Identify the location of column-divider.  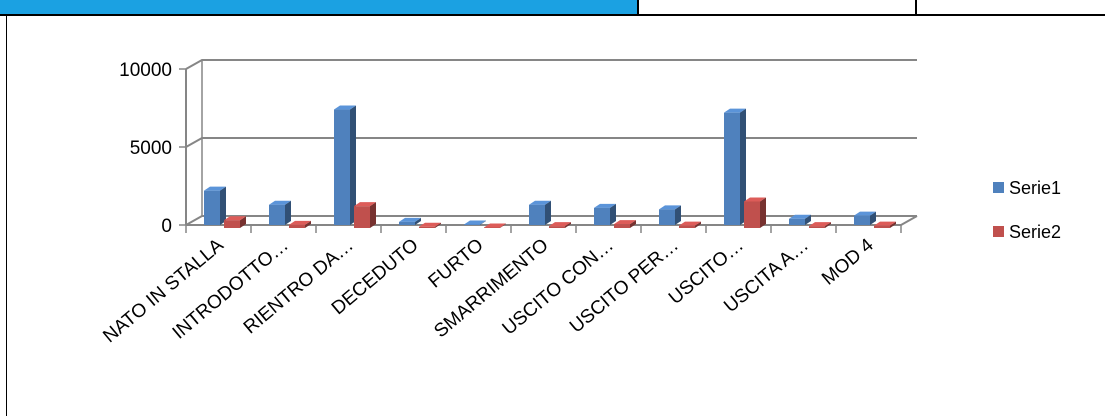
(916, 8).